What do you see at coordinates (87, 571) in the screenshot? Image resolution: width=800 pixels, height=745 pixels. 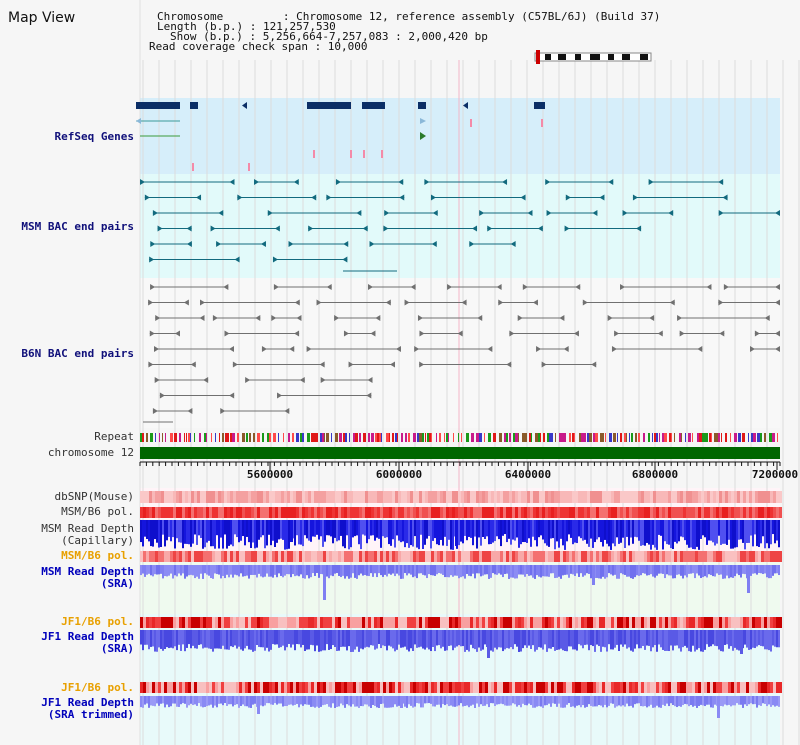 I see `track-label-msm-depth-sra: MSM Read Depth` at bounding box center [87, 571].